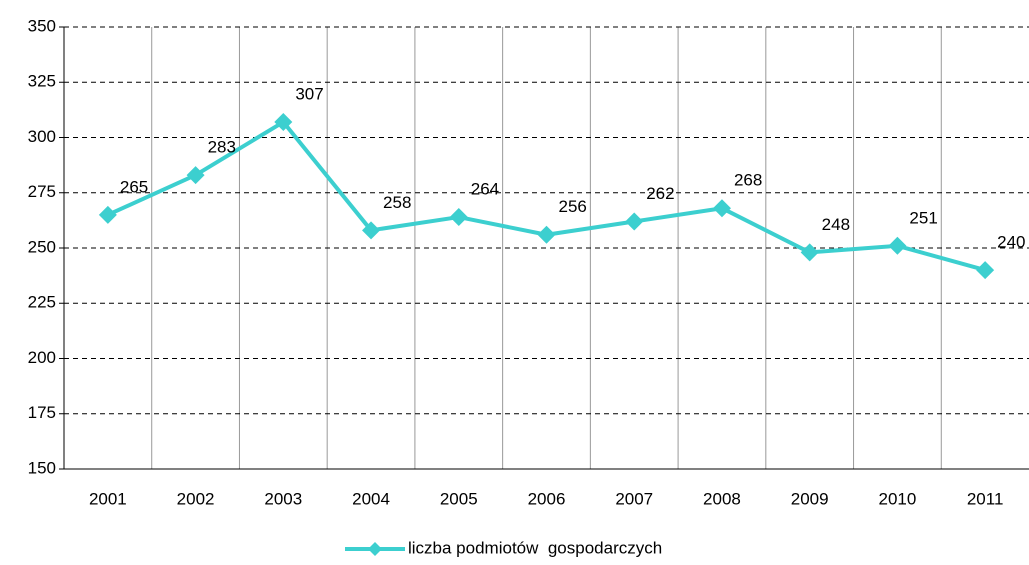  I want to click on legend-label: liczba podmiotów gospodarczych, so click(535, 547).